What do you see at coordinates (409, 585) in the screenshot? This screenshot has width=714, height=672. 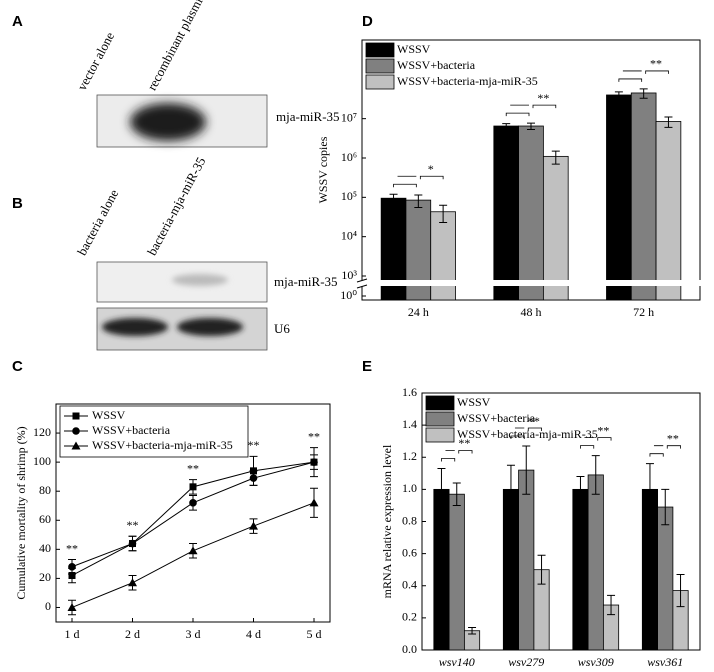 I see `y-tick-label: 0.4` at bounding box center [409, 585].